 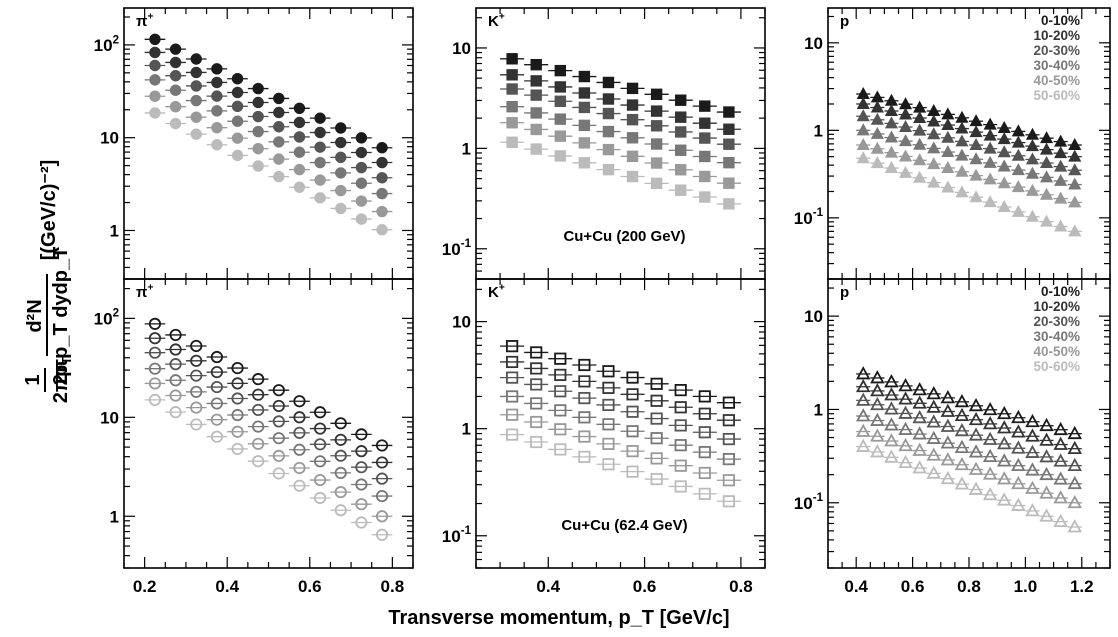 I want to click on panel-bottom-0: 1 10 102 0.2 0.4 0.6 0.8 π+, so click(x=254, y=437).